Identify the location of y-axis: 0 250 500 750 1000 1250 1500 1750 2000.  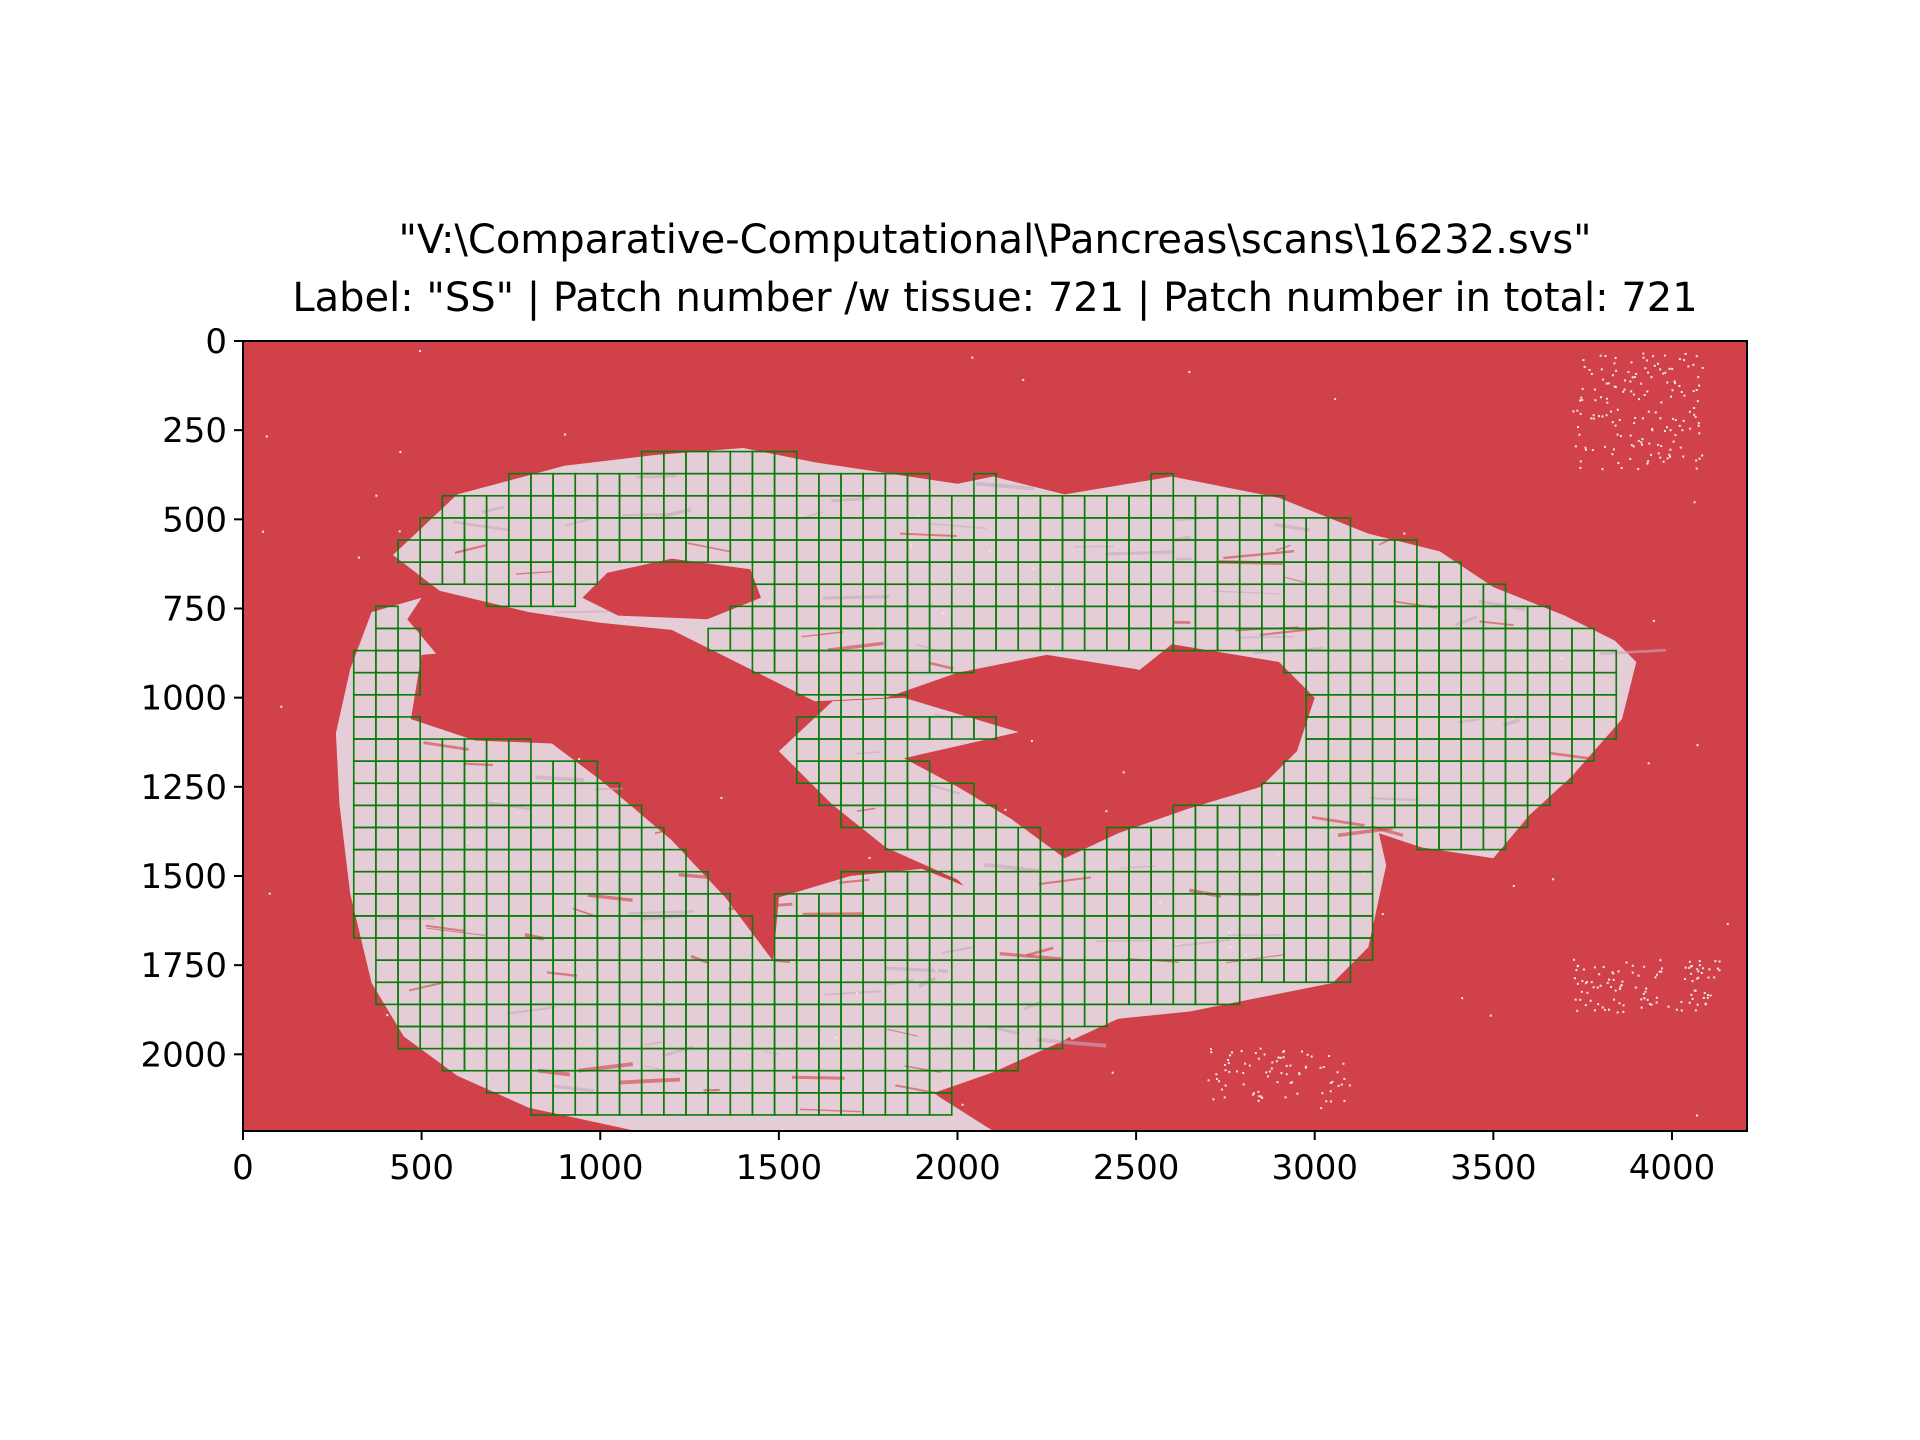
(191, 698).